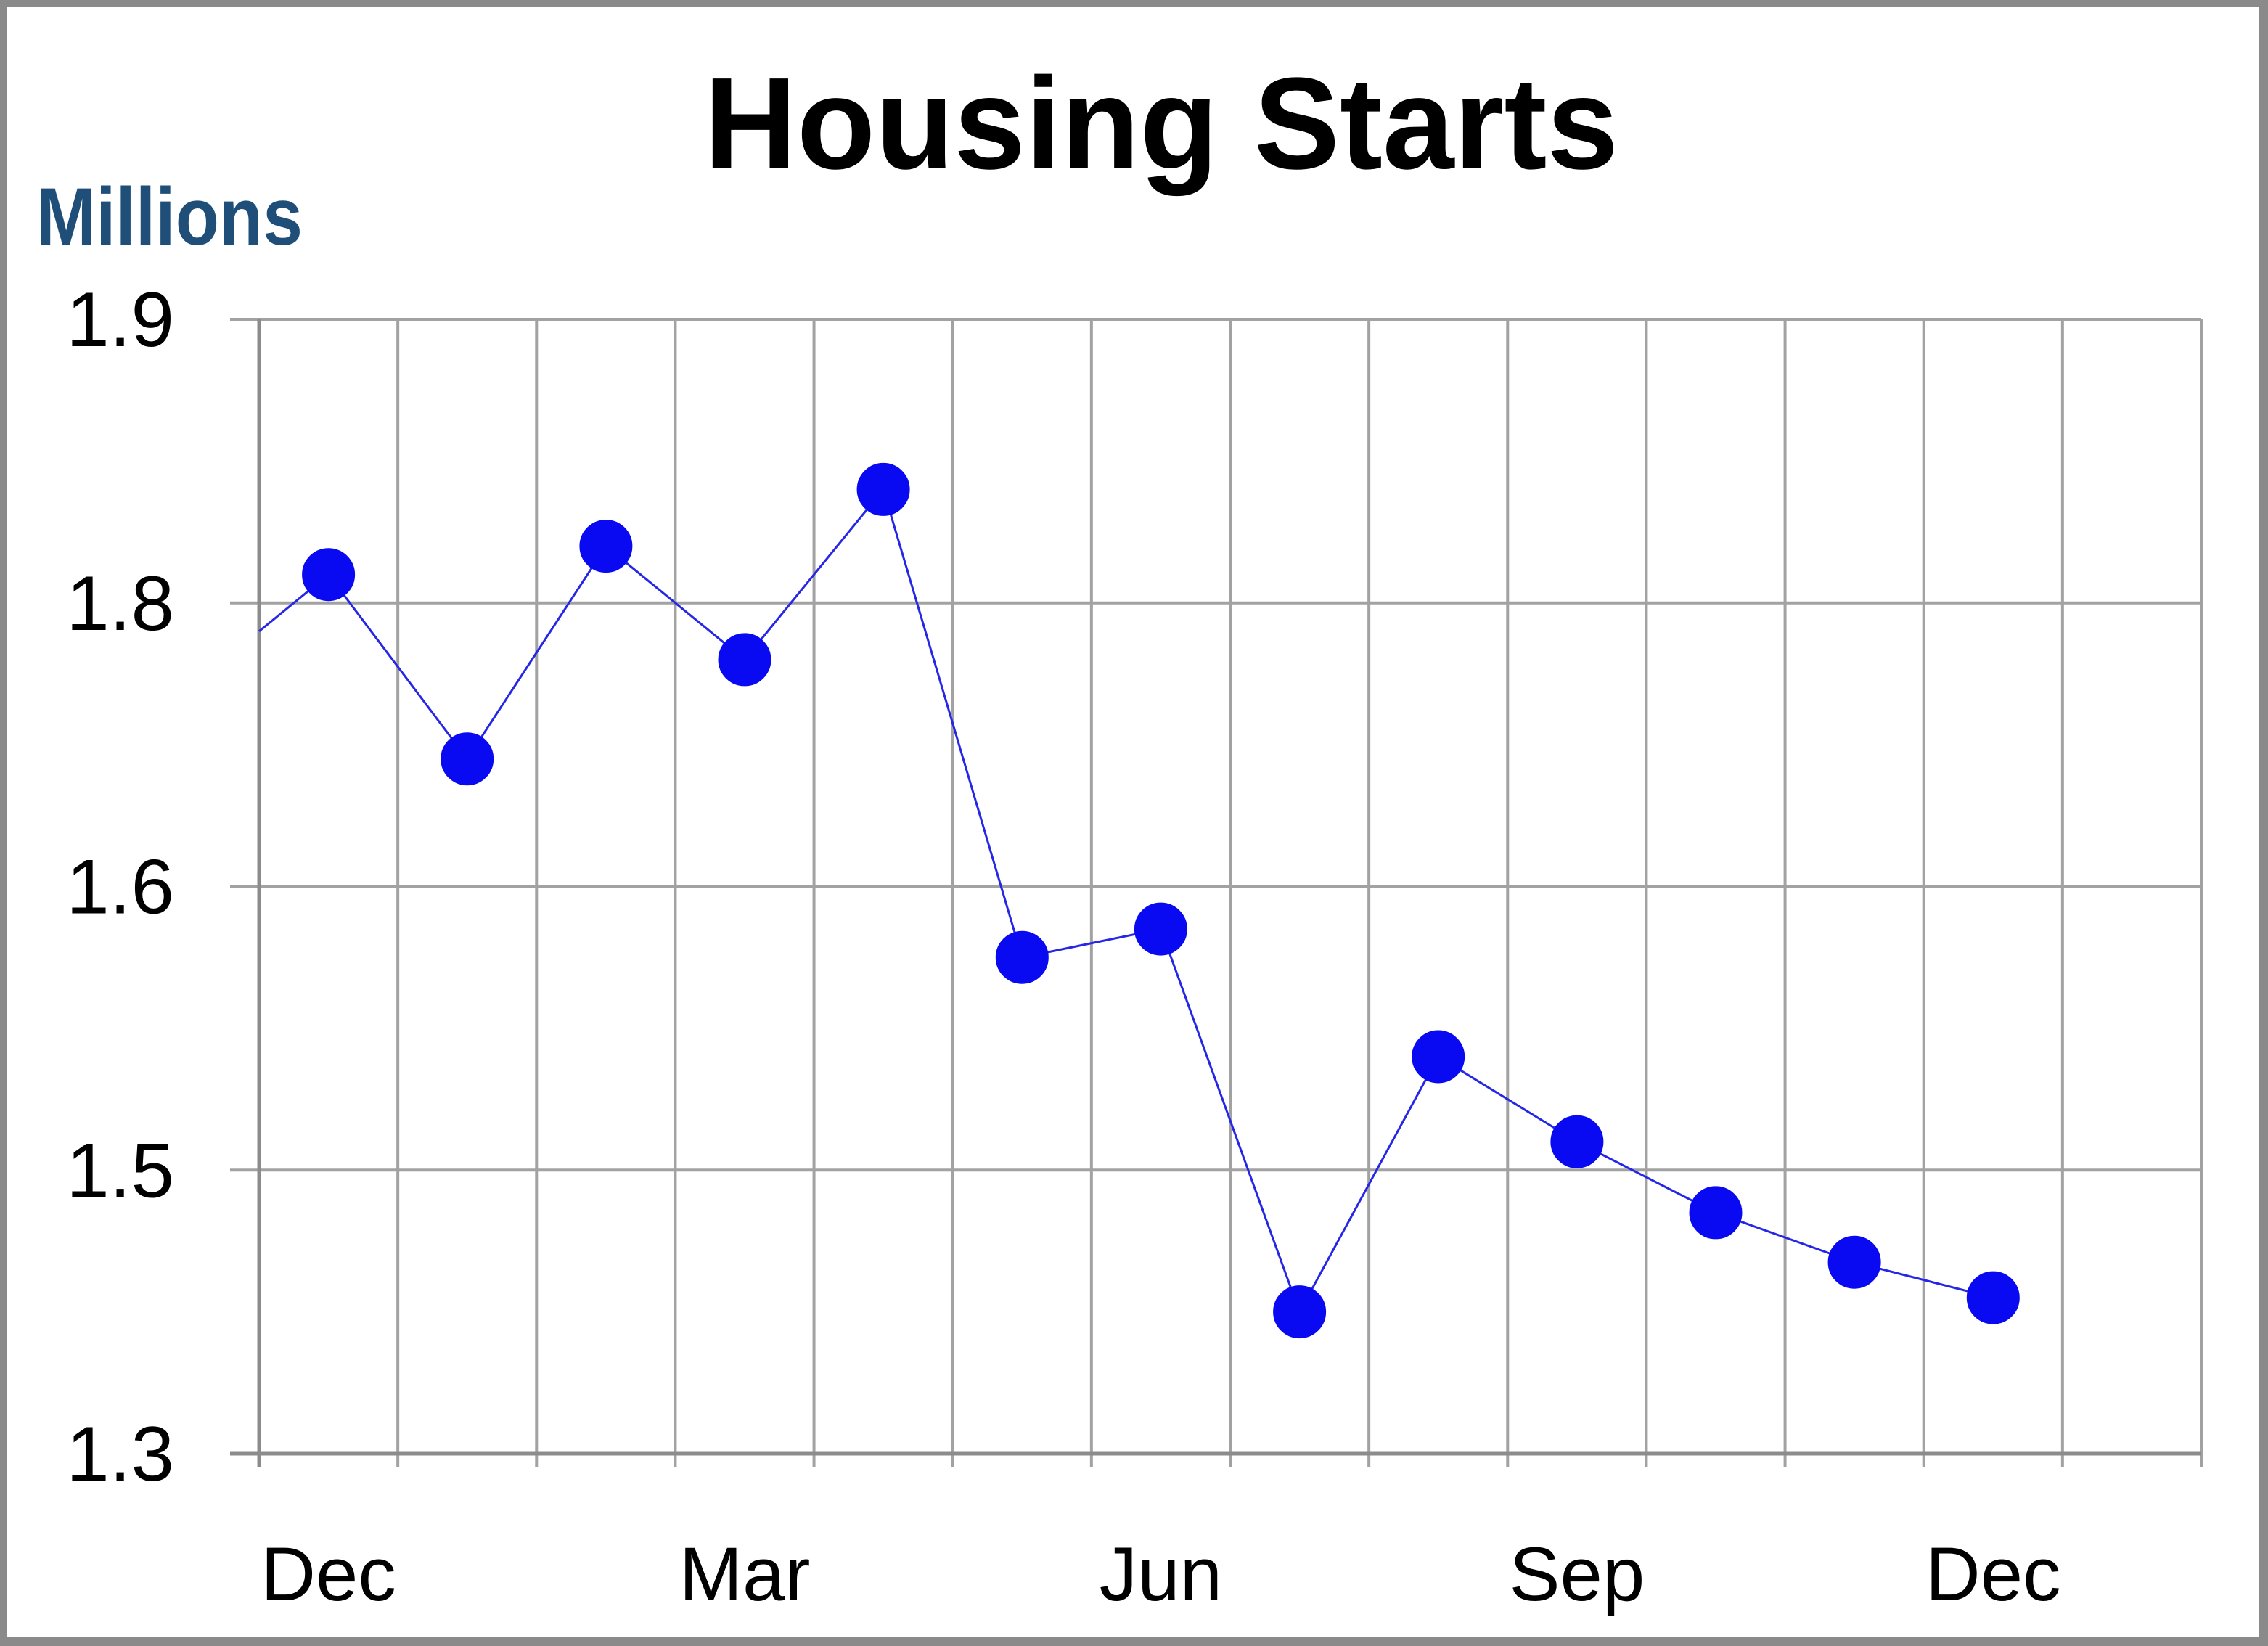 This screenshot has width=2268, height=1646. Describe the element at coordinates (120, 319) in the screenshot. I see `y-axis-tick-label: 1.9` at that location.